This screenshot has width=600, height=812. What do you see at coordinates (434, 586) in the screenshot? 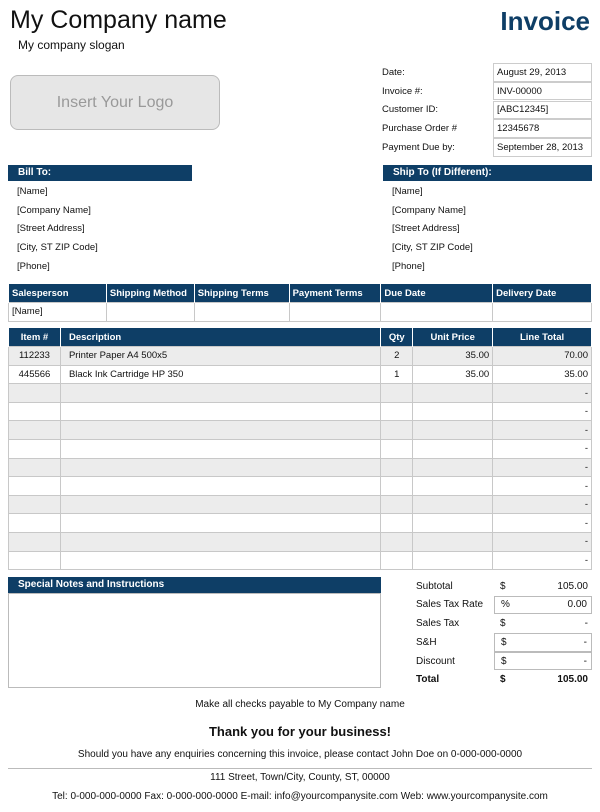
I see `total-label: Subtotal` at bounding box center [434, 586].